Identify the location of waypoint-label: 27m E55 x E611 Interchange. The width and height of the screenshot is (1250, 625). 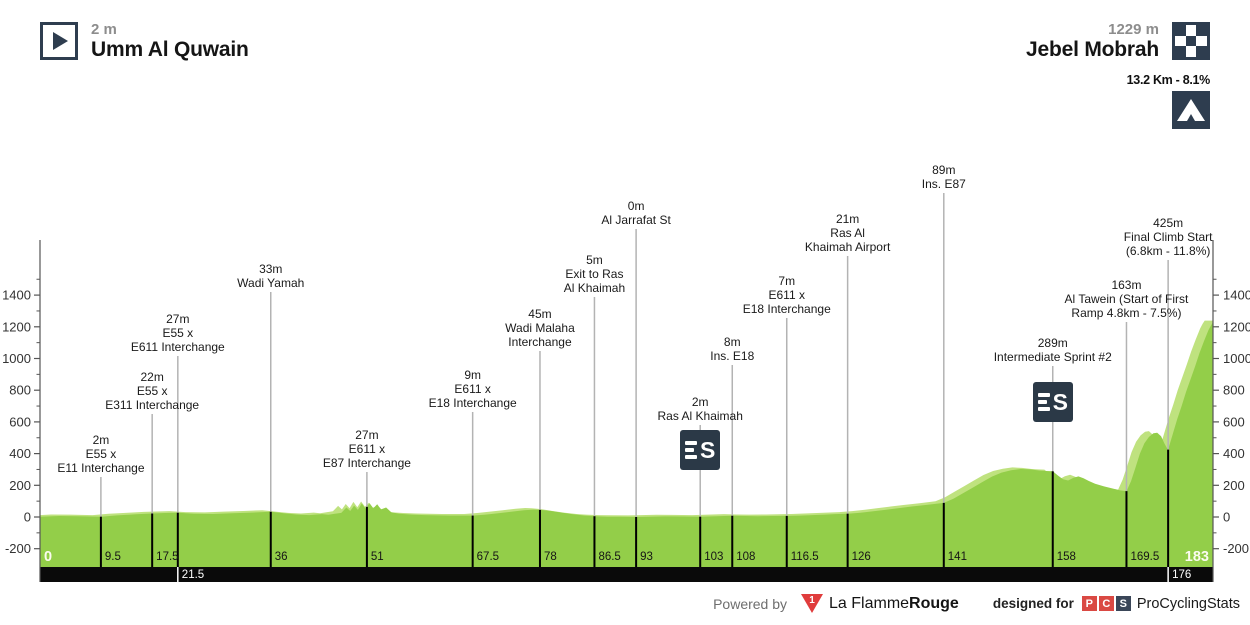
(177, 333).